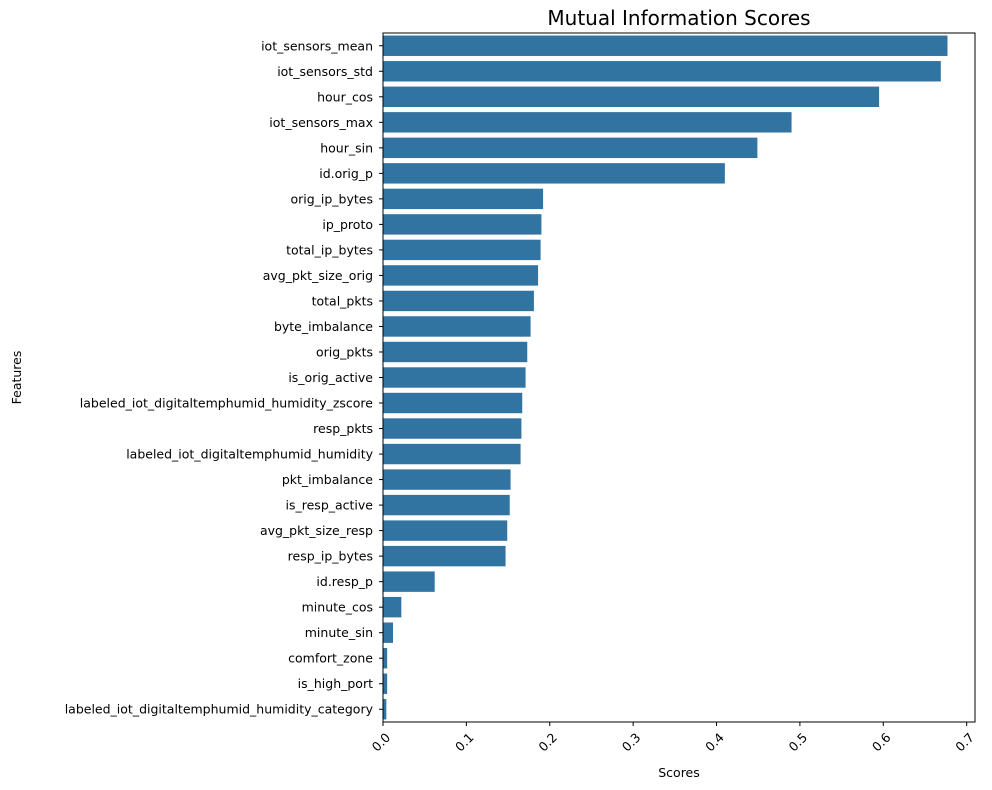  I want to click on x-tick-label: 0.7, so click(964, 742).